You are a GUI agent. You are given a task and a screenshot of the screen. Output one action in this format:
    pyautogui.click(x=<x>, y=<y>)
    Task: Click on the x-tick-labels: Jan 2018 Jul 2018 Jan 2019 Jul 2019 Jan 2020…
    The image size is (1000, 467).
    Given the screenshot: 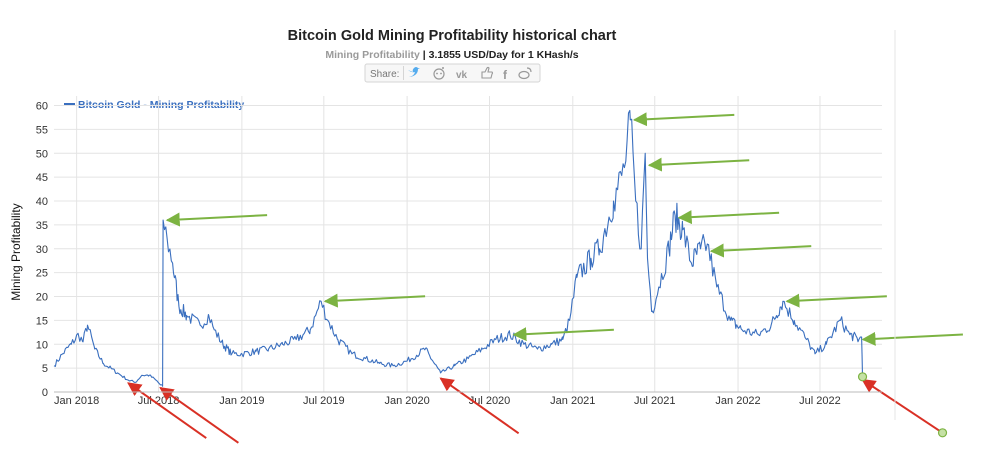 What is the action you would take?
    pyautogui.click(x=447, y=401)
    